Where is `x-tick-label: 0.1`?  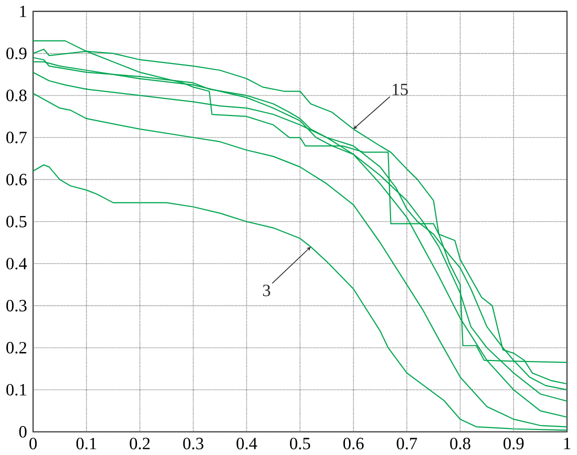
x-tick-label: 0.1 is located at coordinates (86, 444).